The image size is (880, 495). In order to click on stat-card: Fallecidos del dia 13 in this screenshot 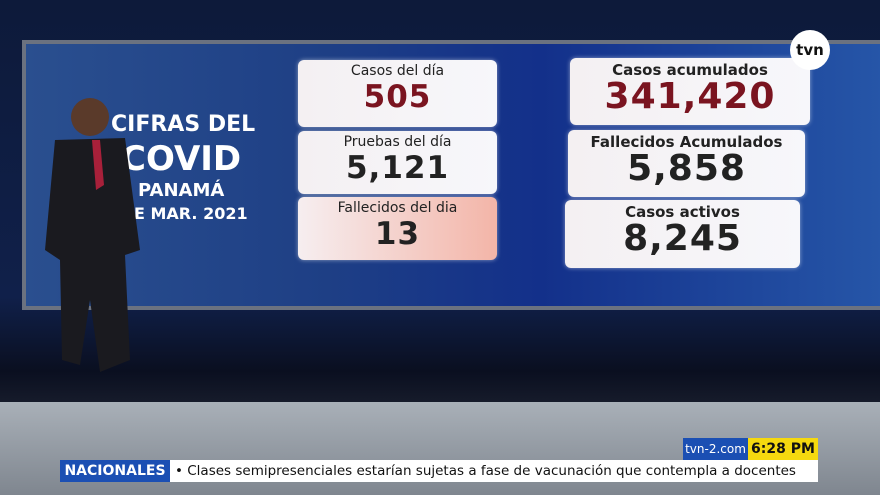, I will do `click(397, 228)`.